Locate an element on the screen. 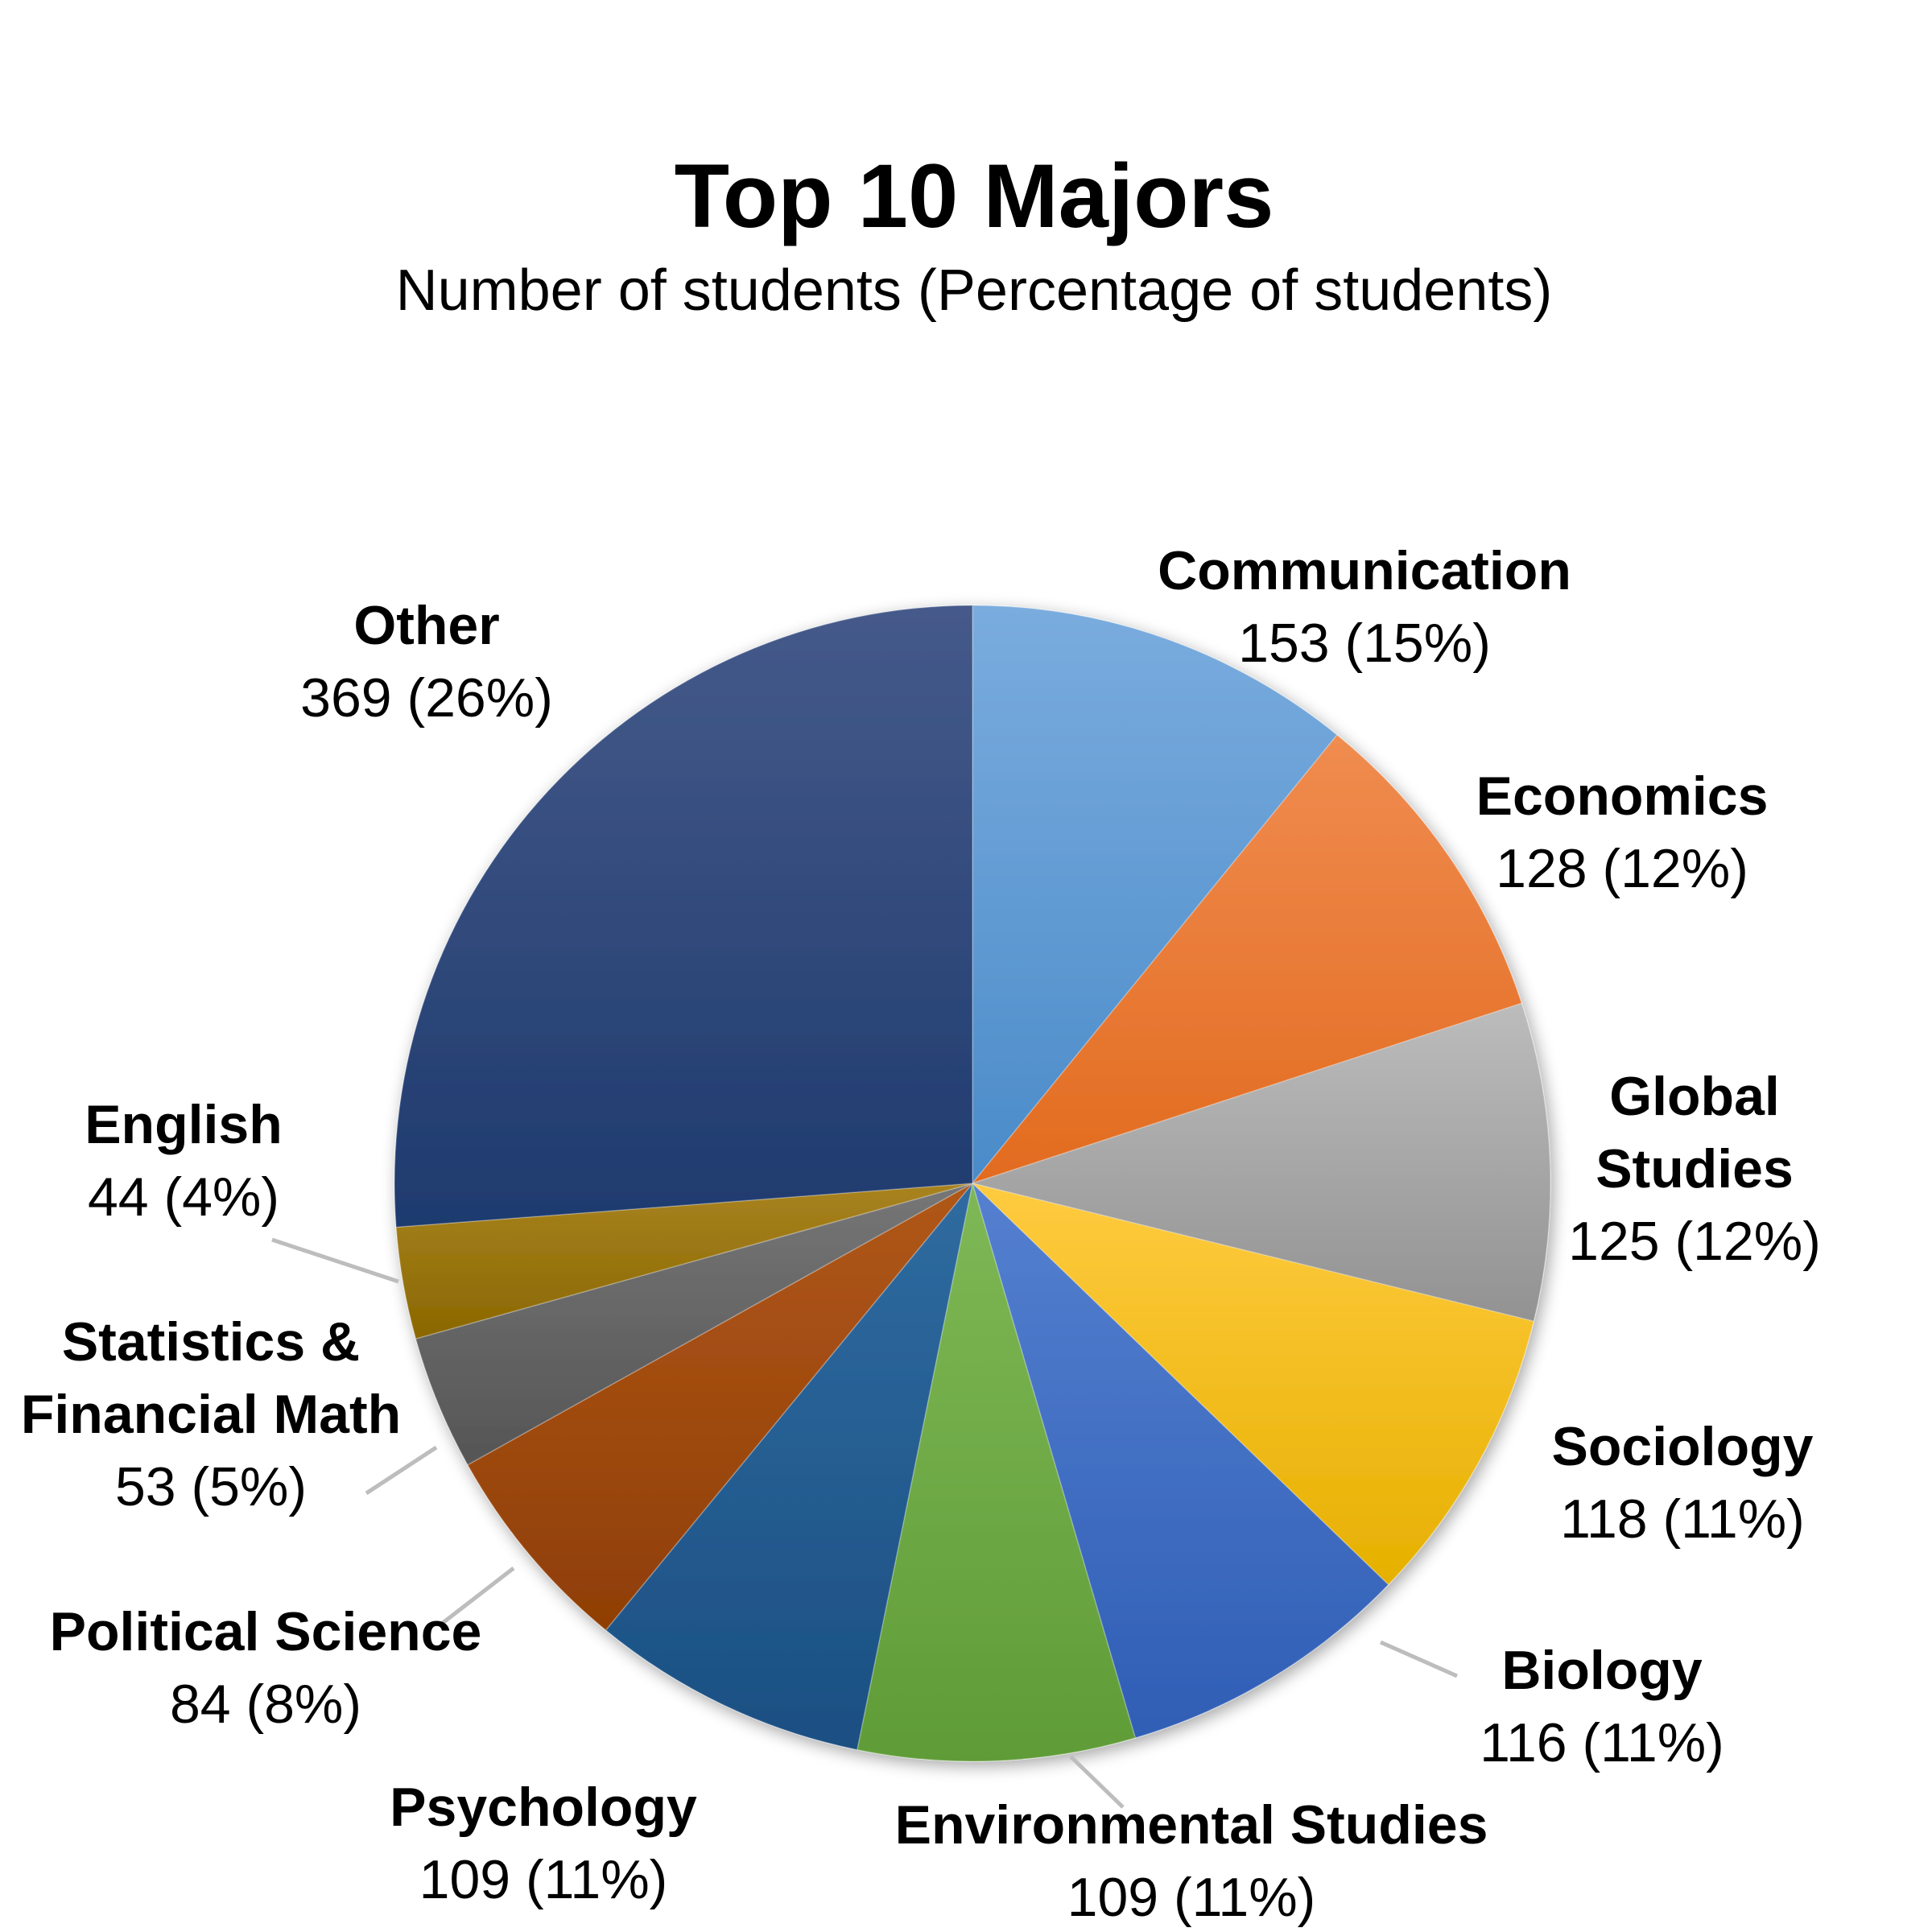  pie-slice-sociology is located at coordinates (1252, 1384).